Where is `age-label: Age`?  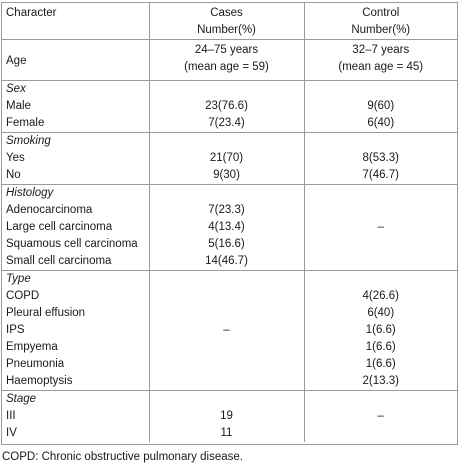 age-label: Age is located at coordinates (75, 60).